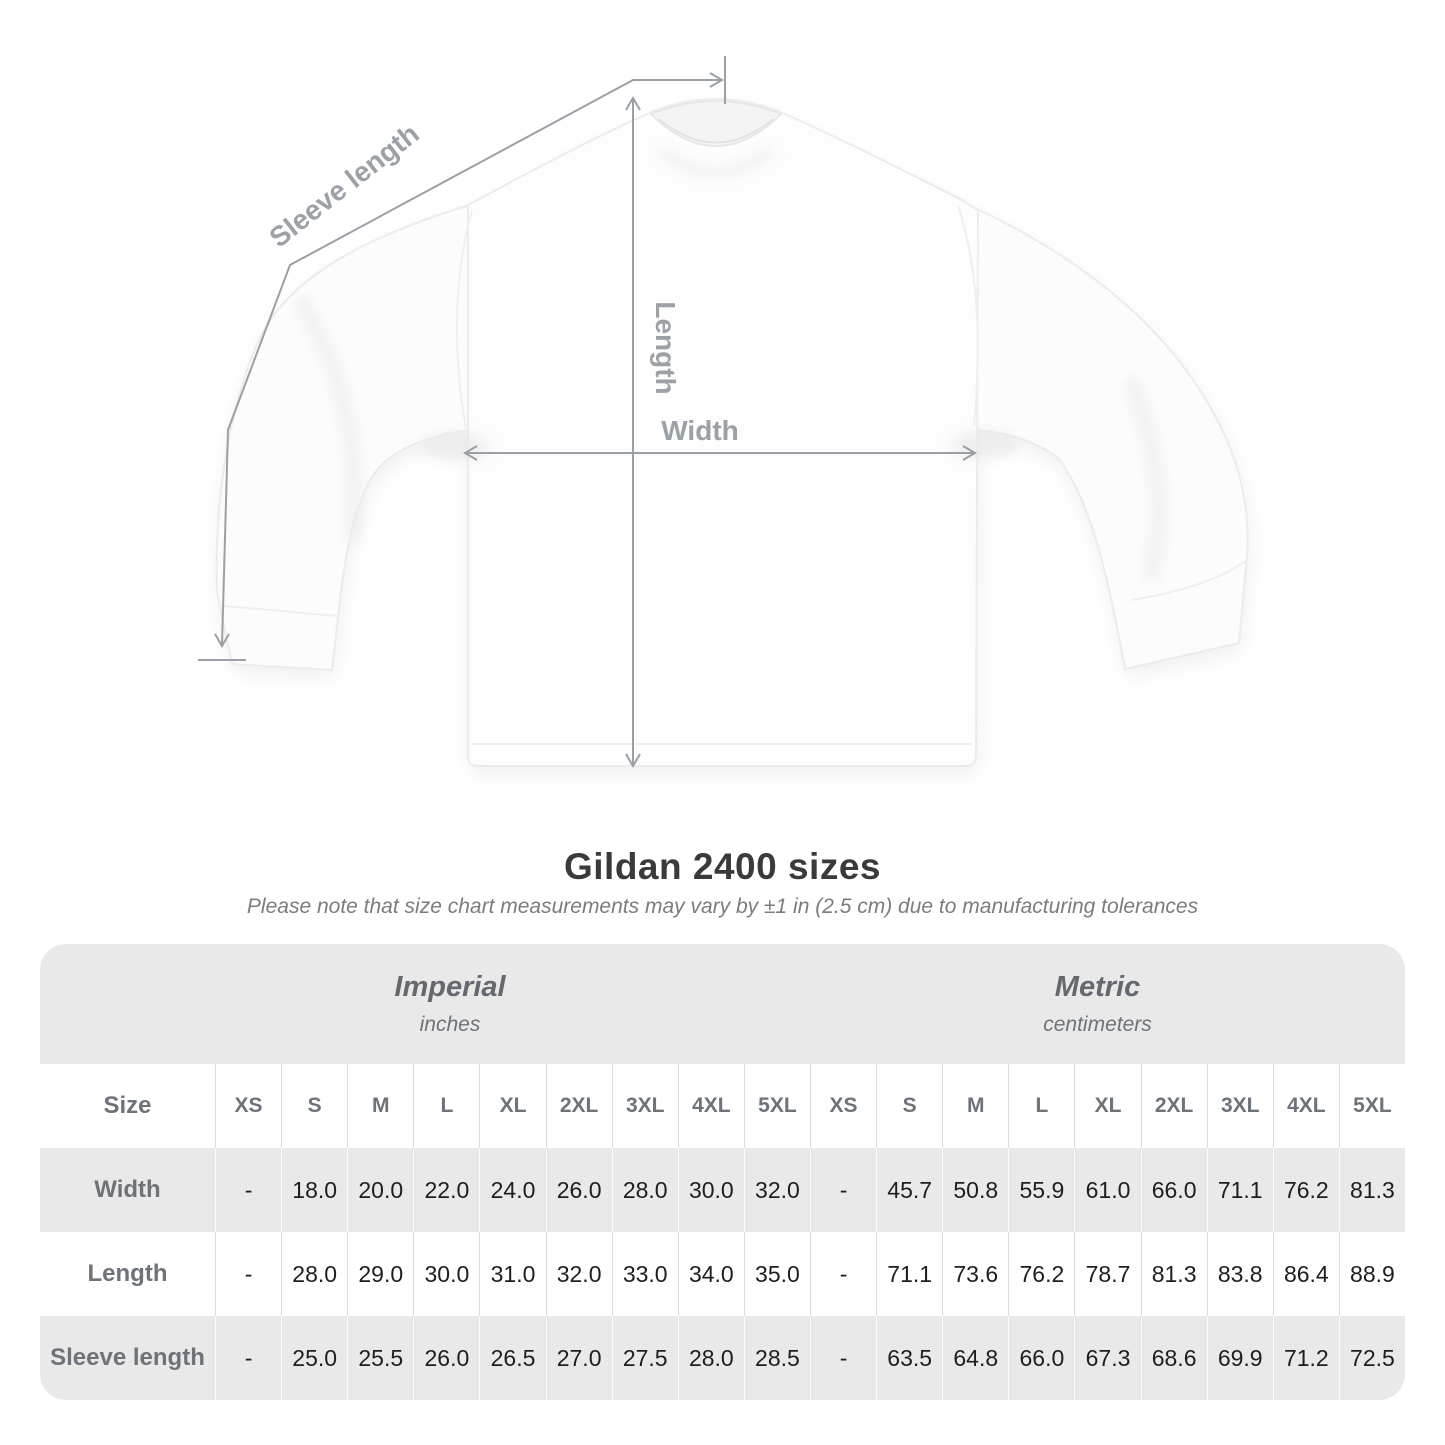 Image resolution: width=1445 pixels, height=1445 pixels. I want to click on value-cell-imperial: 25.5, so click(380, 1358).